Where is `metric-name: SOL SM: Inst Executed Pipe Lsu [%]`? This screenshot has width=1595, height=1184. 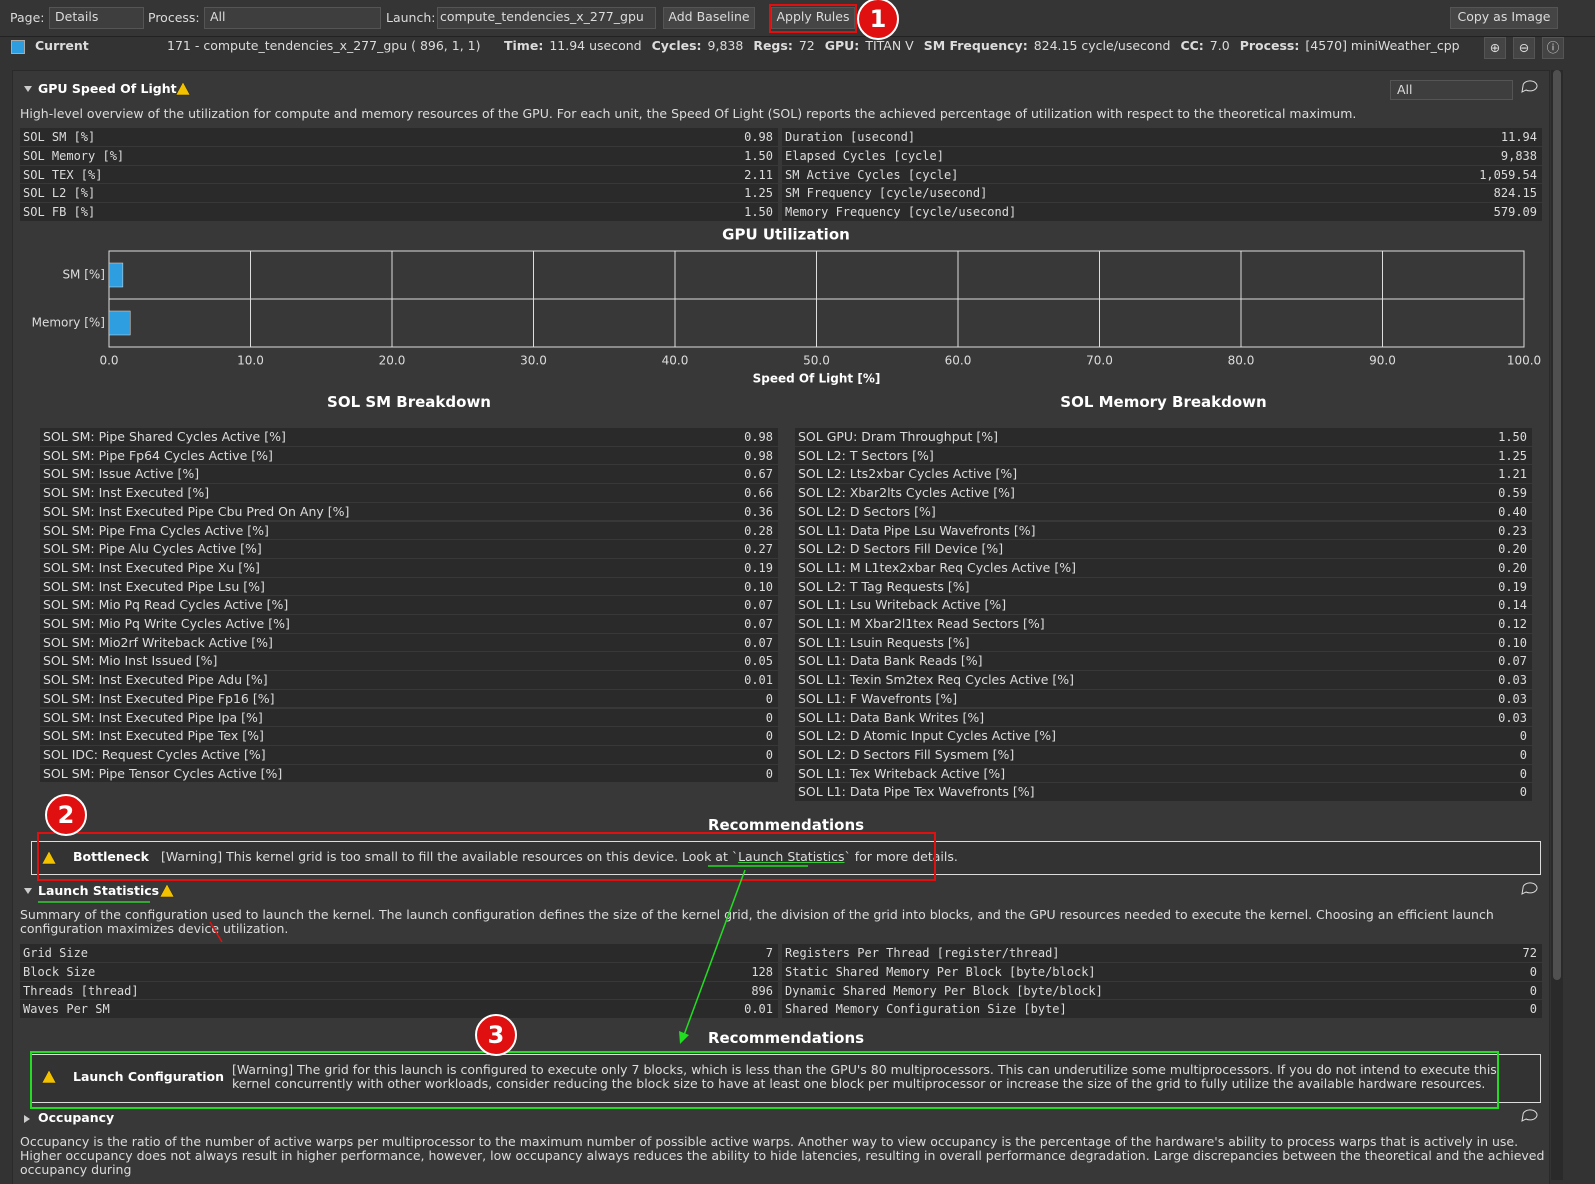
metric-name: SOL SM: Inst Executed Pipe Lsu [%] is located at coordinates (154, 586).